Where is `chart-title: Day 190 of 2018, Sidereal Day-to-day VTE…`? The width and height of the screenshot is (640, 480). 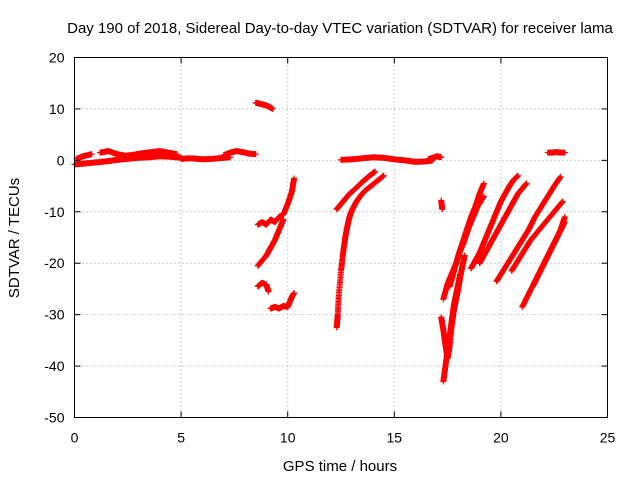 chart-title: Day 190 of 2018, Sidereal Day-to-day VTE… is located at coordinates (340, 28).